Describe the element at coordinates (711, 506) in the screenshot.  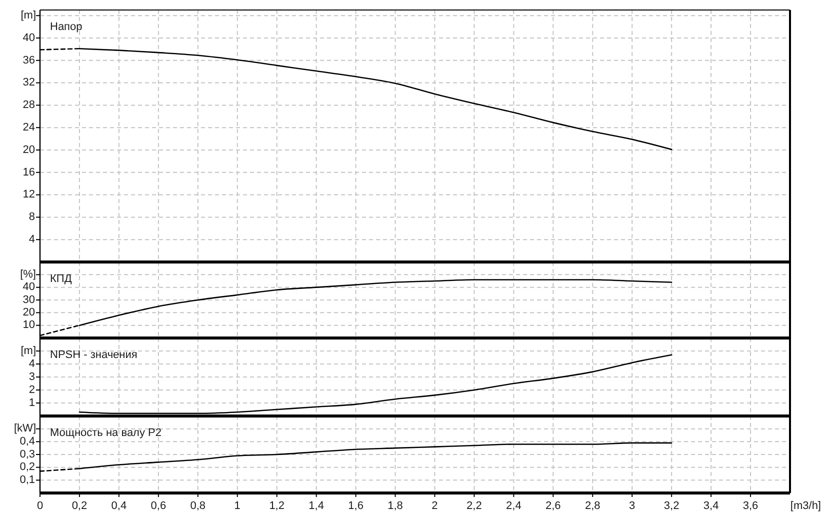
I see `x-tick-label: 3,4` at that location.